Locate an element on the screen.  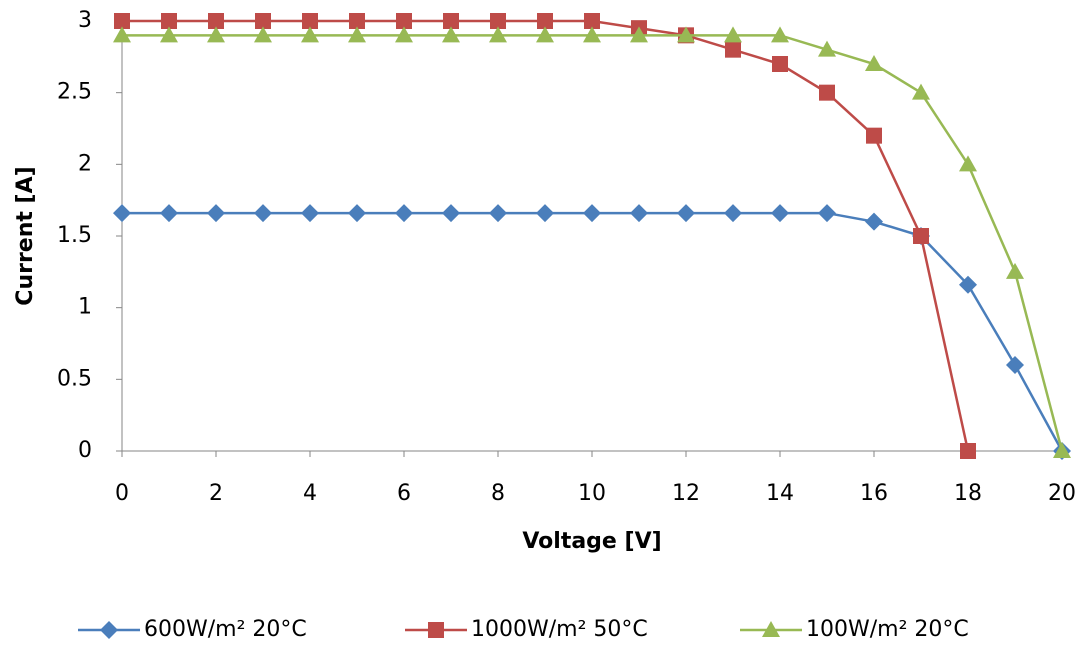
x-tick-label: 12 is located at coordinates (686, 493).